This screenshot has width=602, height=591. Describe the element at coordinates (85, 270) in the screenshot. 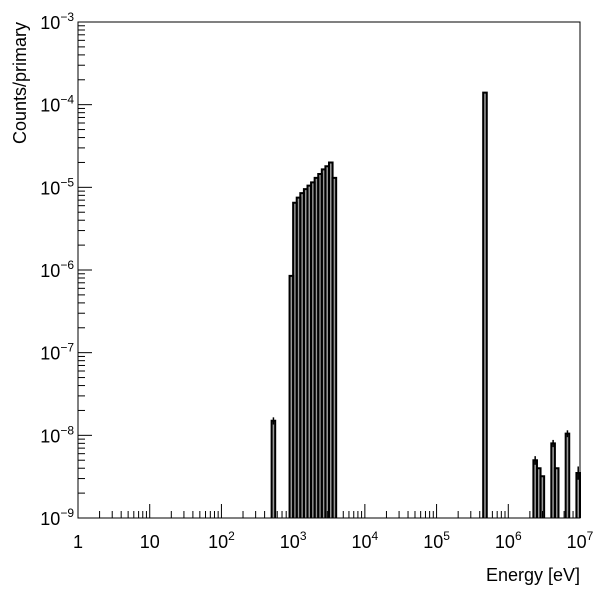

I see `y-axis-ticks` at that location.